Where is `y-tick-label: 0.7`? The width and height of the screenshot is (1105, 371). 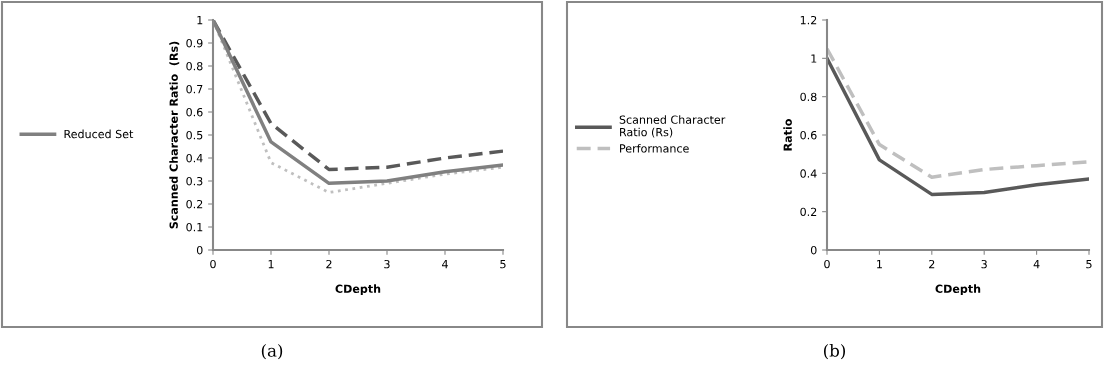
y-tick-label: 0.7 is located at coordinates (194, 89).